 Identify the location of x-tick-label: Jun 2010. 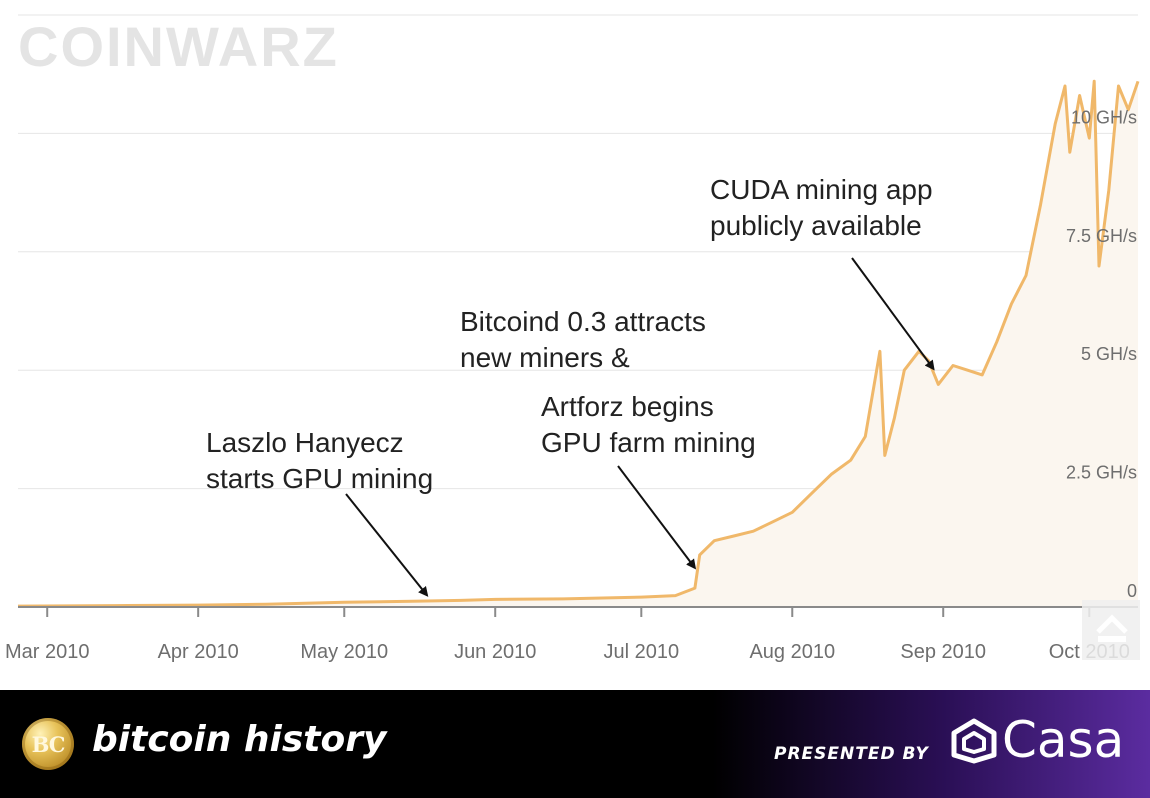
(495, 652).